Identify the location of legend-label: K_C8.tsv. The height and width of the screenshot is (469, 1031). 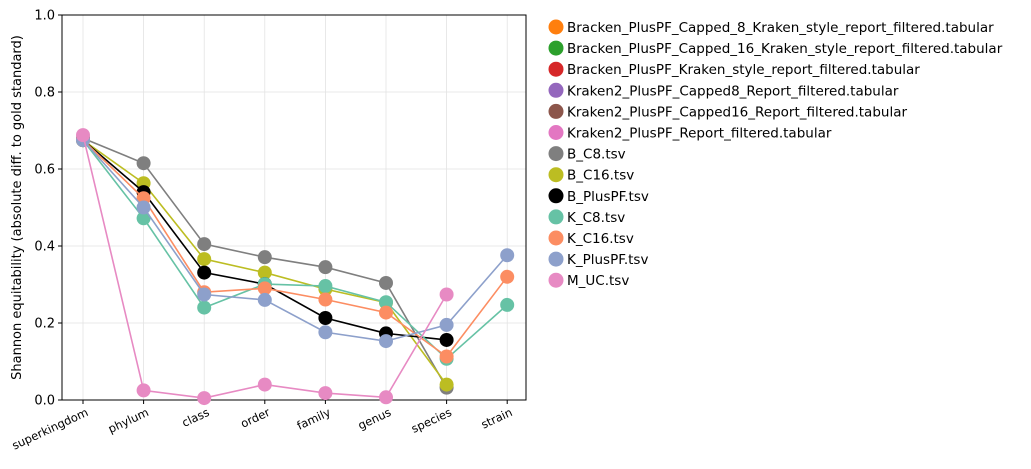
(596, 218).